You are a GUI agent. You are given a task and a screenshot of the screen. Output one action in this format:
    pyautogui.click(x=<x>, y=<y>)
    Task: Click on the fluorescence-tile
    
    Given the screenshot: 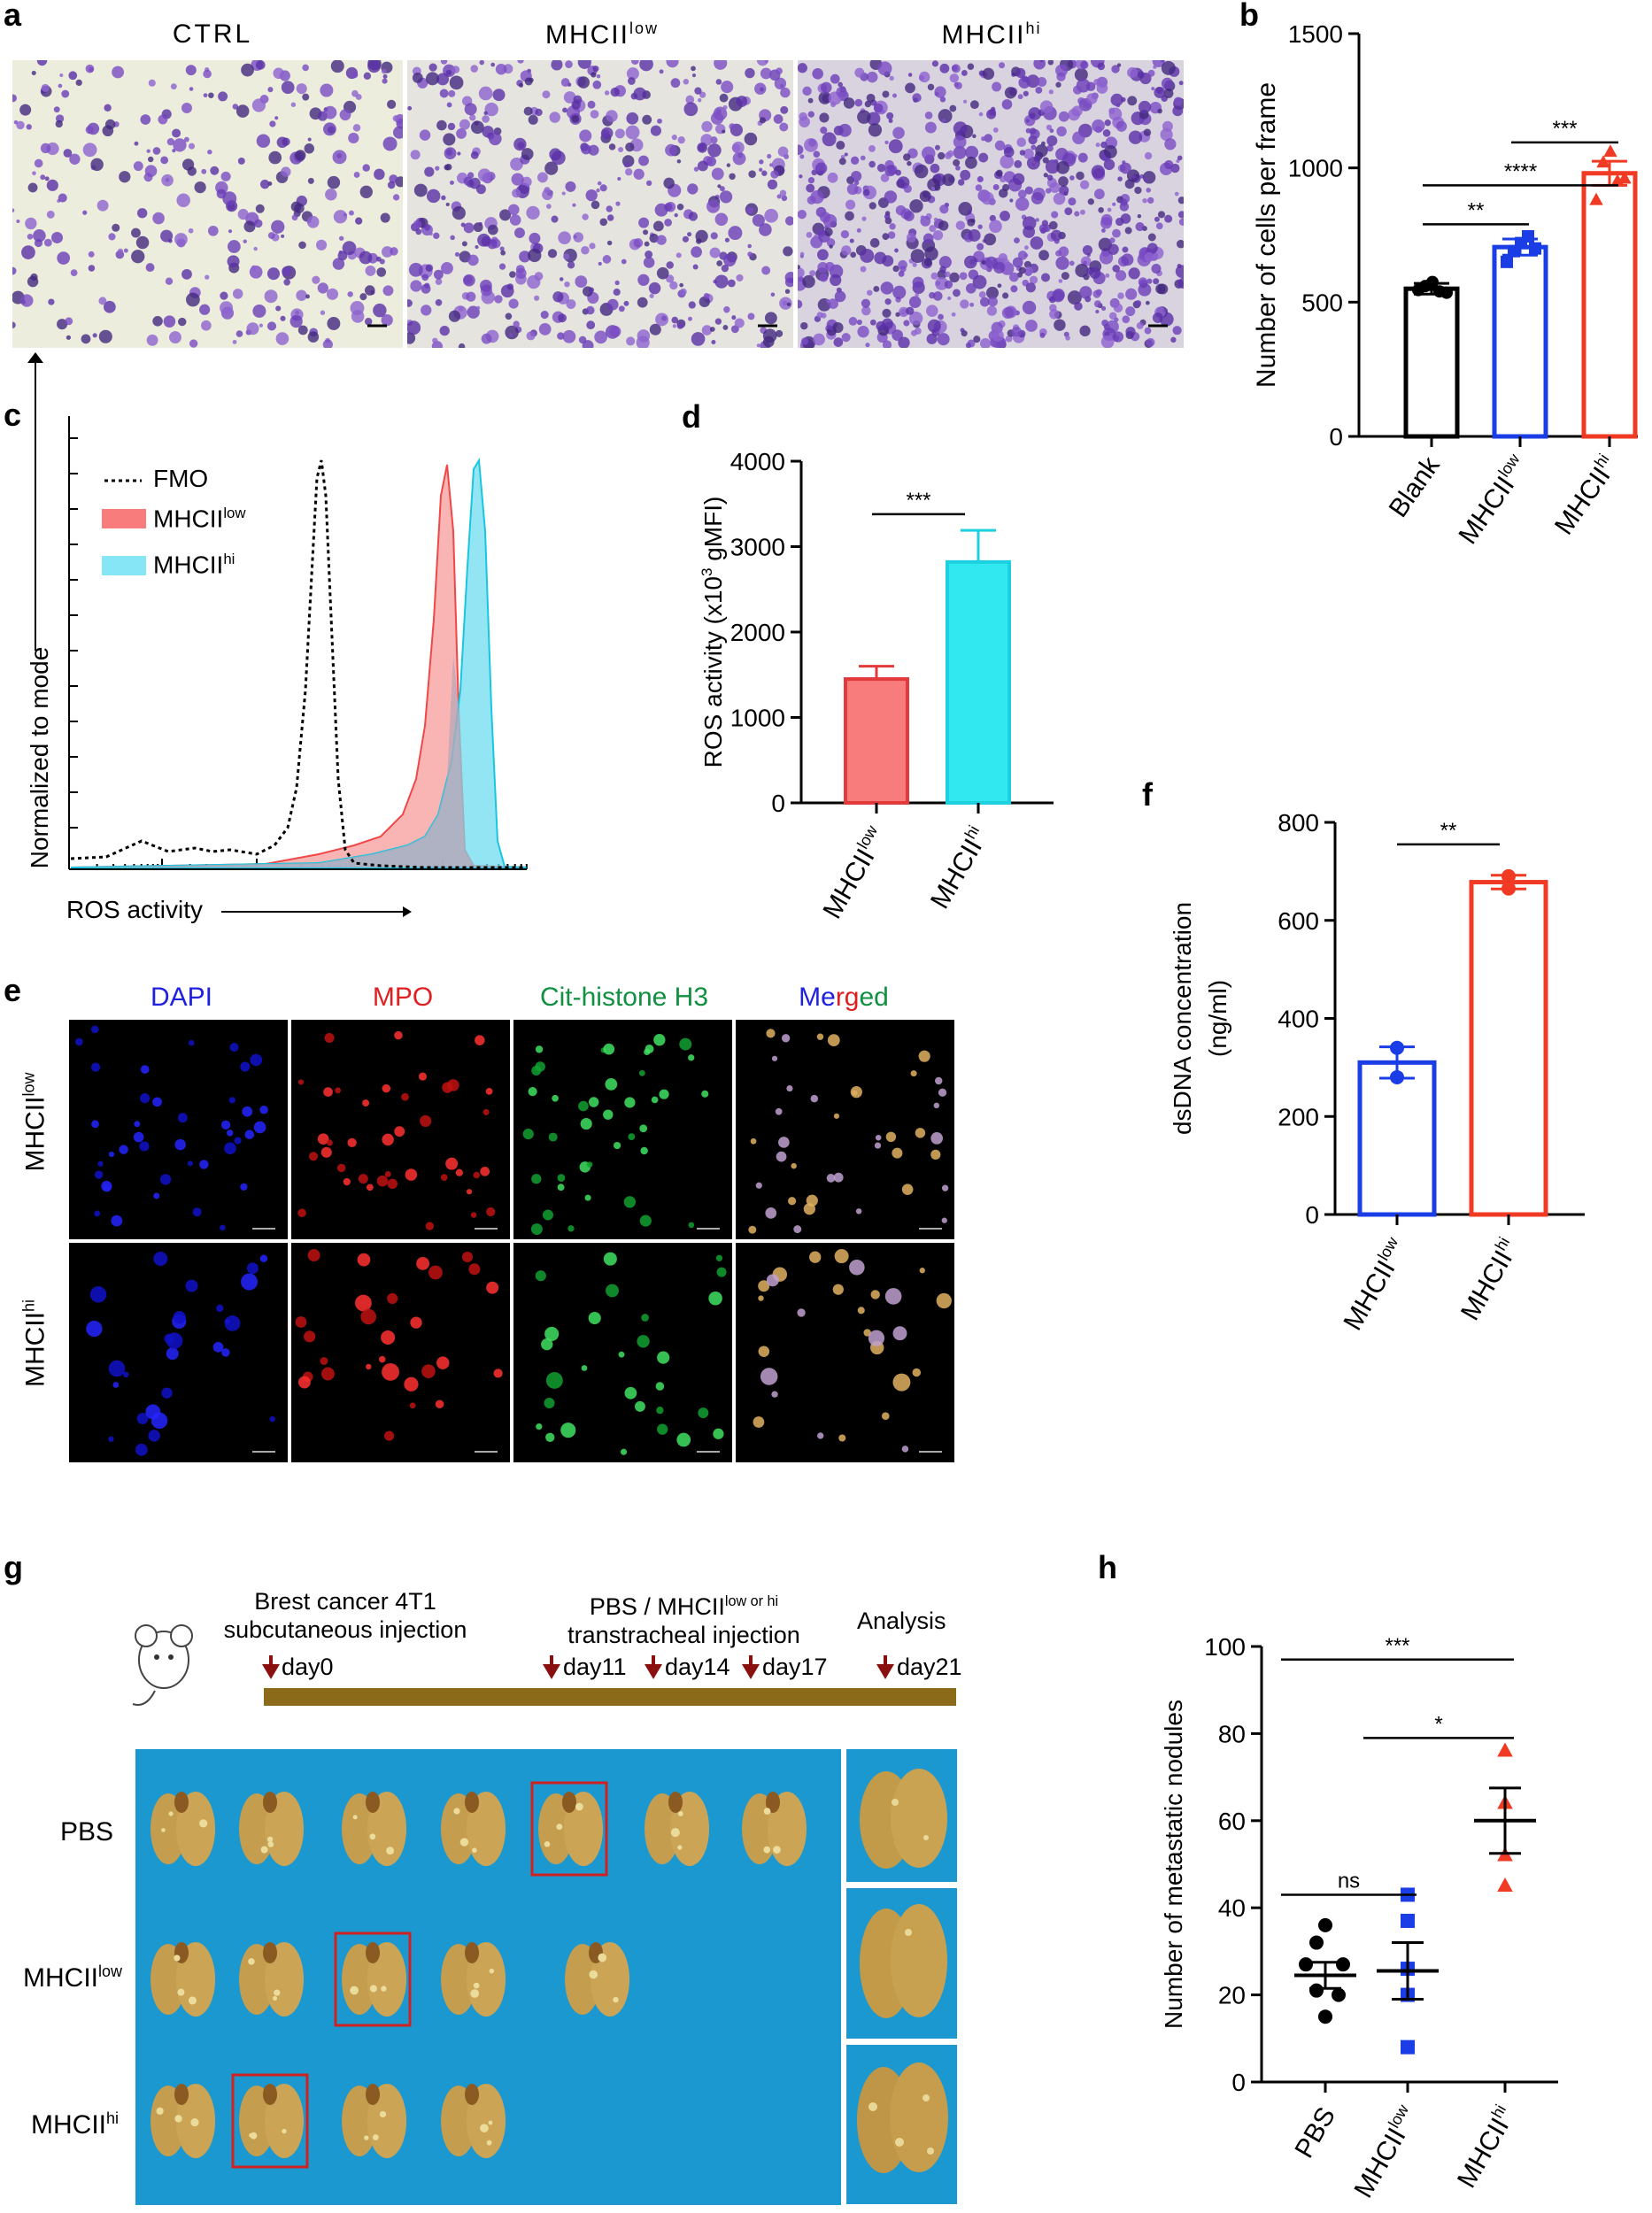 What is the action you would take?
    pyautogui.click(x=622, y=1129)
    